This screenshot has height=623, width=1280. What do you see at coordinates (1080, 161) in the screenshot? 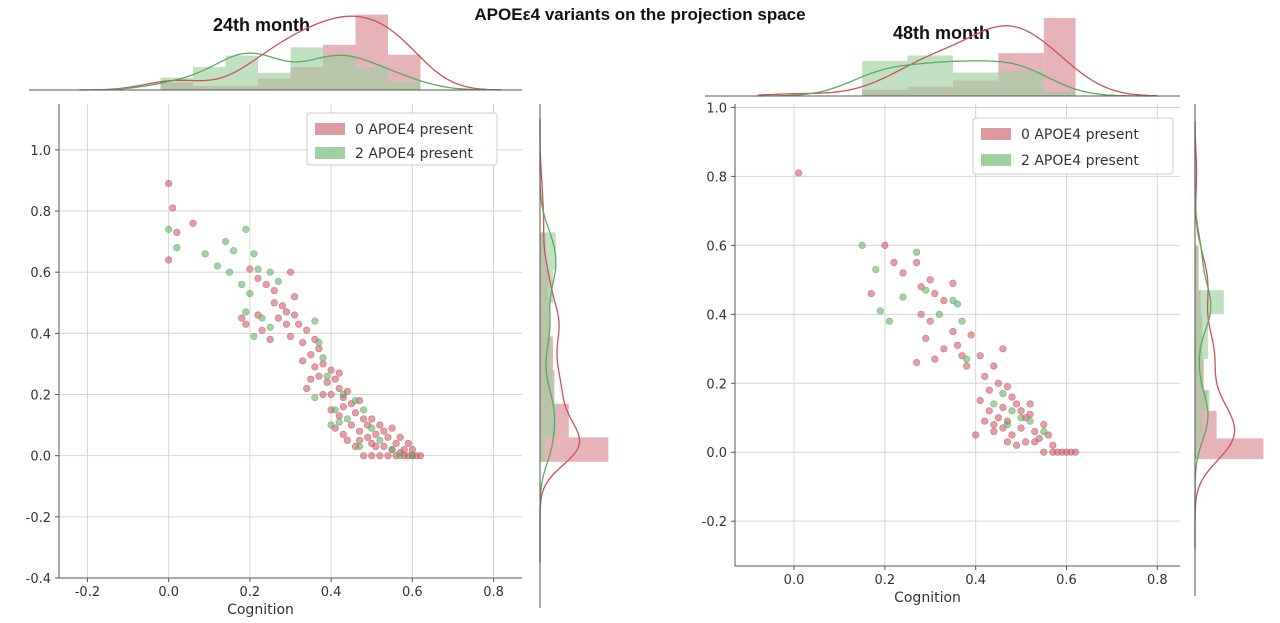
I see `legend-label: 2 APOE4 present` at bounding box center [1080, 161].